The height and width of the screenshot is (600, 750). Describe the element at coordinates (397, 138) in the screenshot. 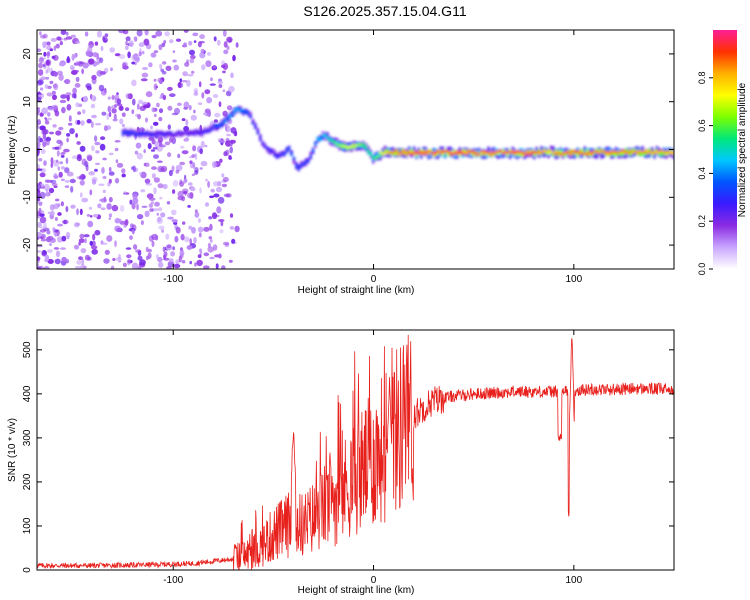

I see `spectrogram-ridge` at that location.